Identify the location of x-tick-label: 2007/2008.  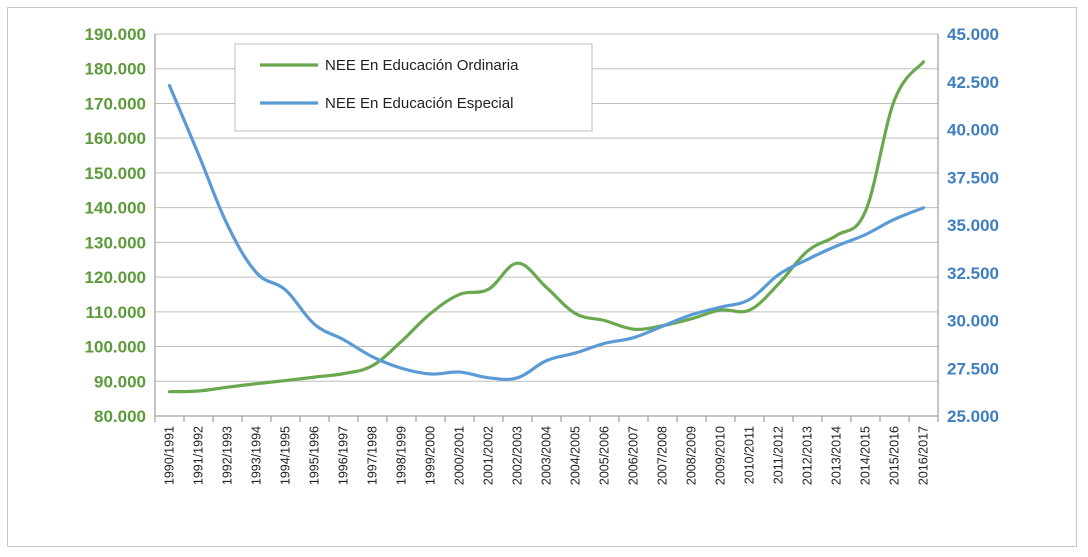
(663, 455).